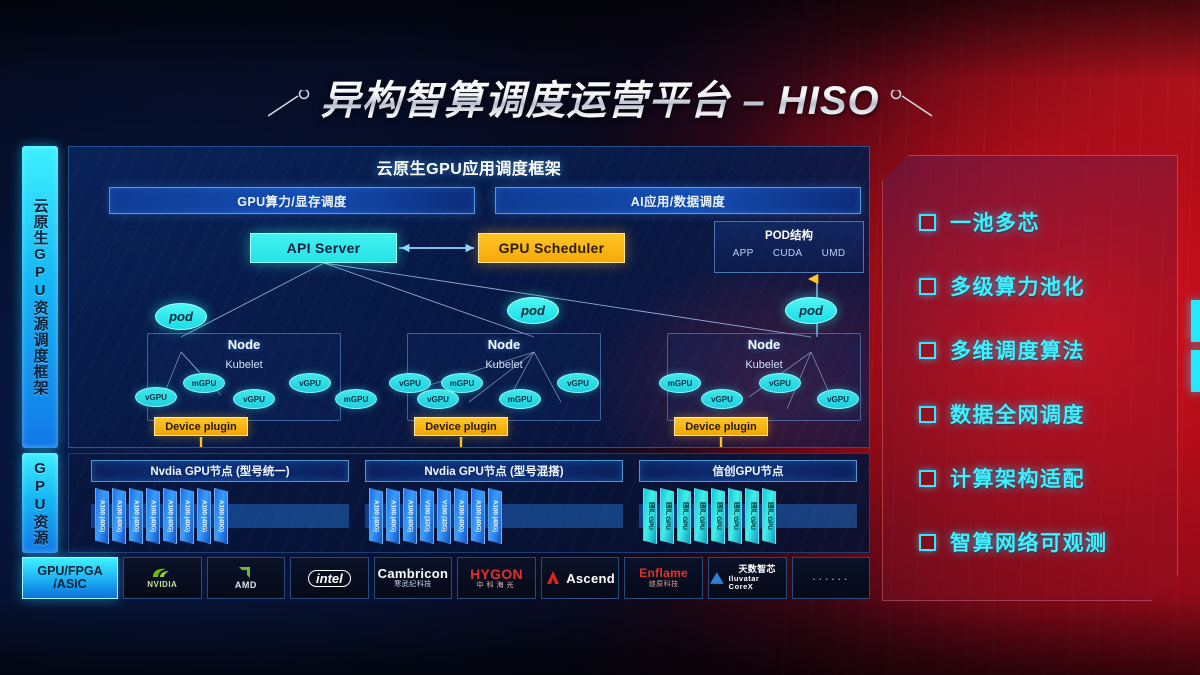 Image resolution: width=1200 pixels, height=675 pixels. I want to click on ascend-icon, so click(553, 577).